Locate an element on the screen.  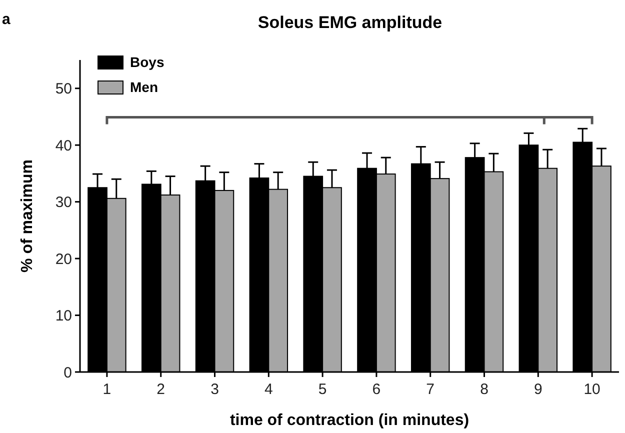
y-axis-title: % of maximum is located at coordinates (27, 216).